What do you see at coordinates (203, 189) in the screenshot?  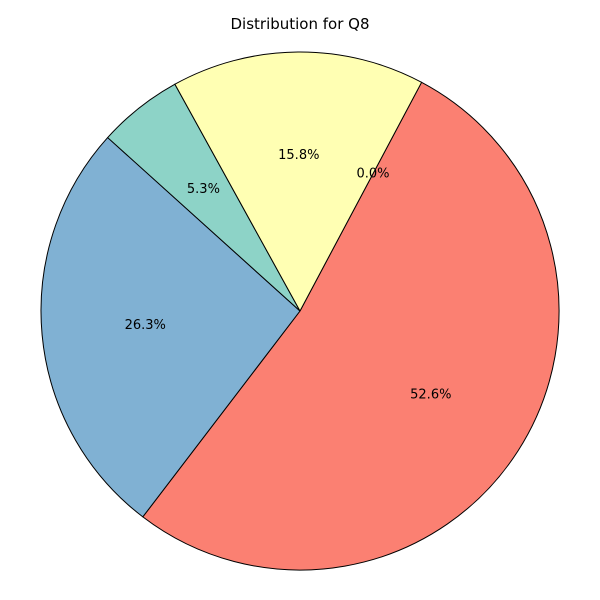 I see `pie-slice-label-5-3: 5.3%` at bounding box center [203, 189].